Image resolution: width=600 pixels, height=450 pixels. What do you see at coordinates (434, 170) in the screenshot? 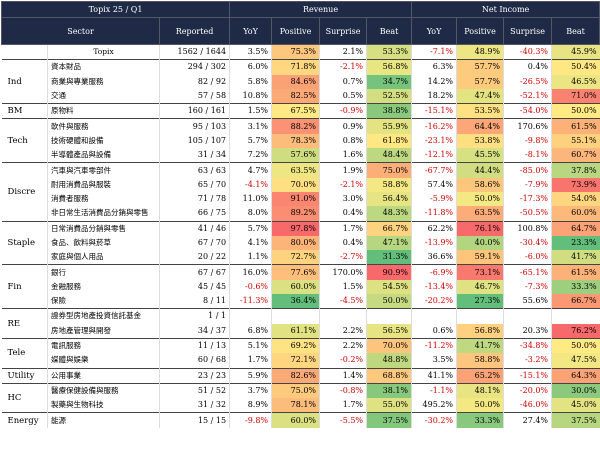
I see `value-cell: -67.7%` at bounding box center [434, 170].